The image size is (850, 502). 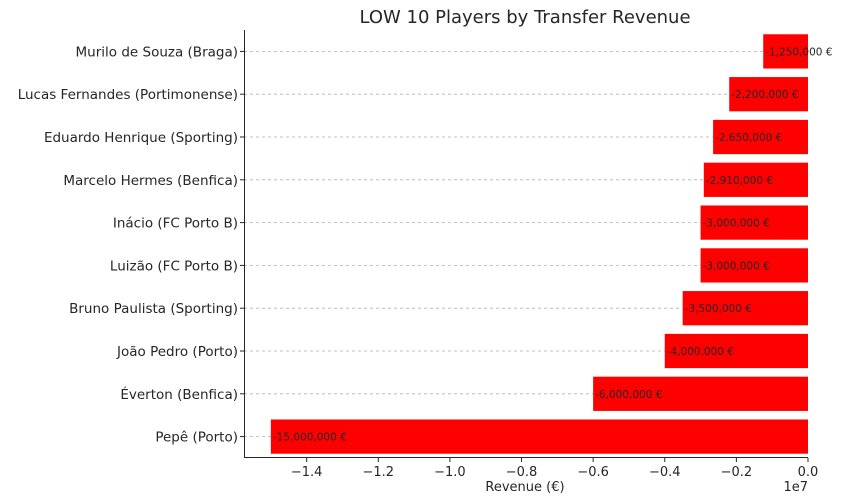 What do you see at coordinates (150, 181) in the screenshot?
I see `y-tick-label: Marcelo Hermes (Benfica)` at bounding box center [150, 181].